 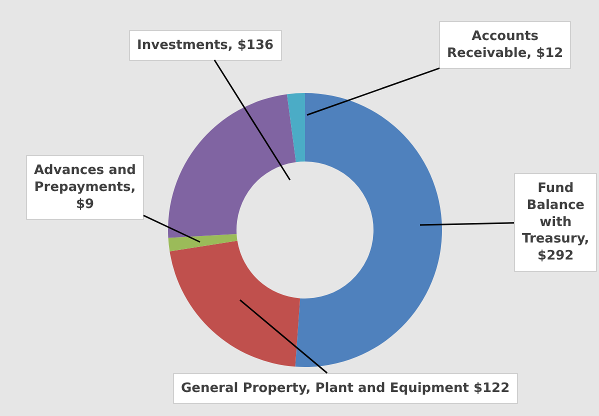 I want to click on slice-label: Advances and Prepayments, $9, so click(x=85, y=187).